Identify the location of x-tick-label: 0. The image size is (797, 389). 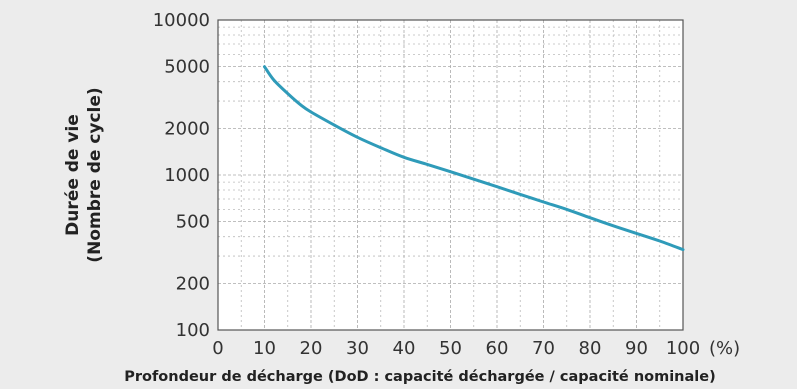
(217, 348).